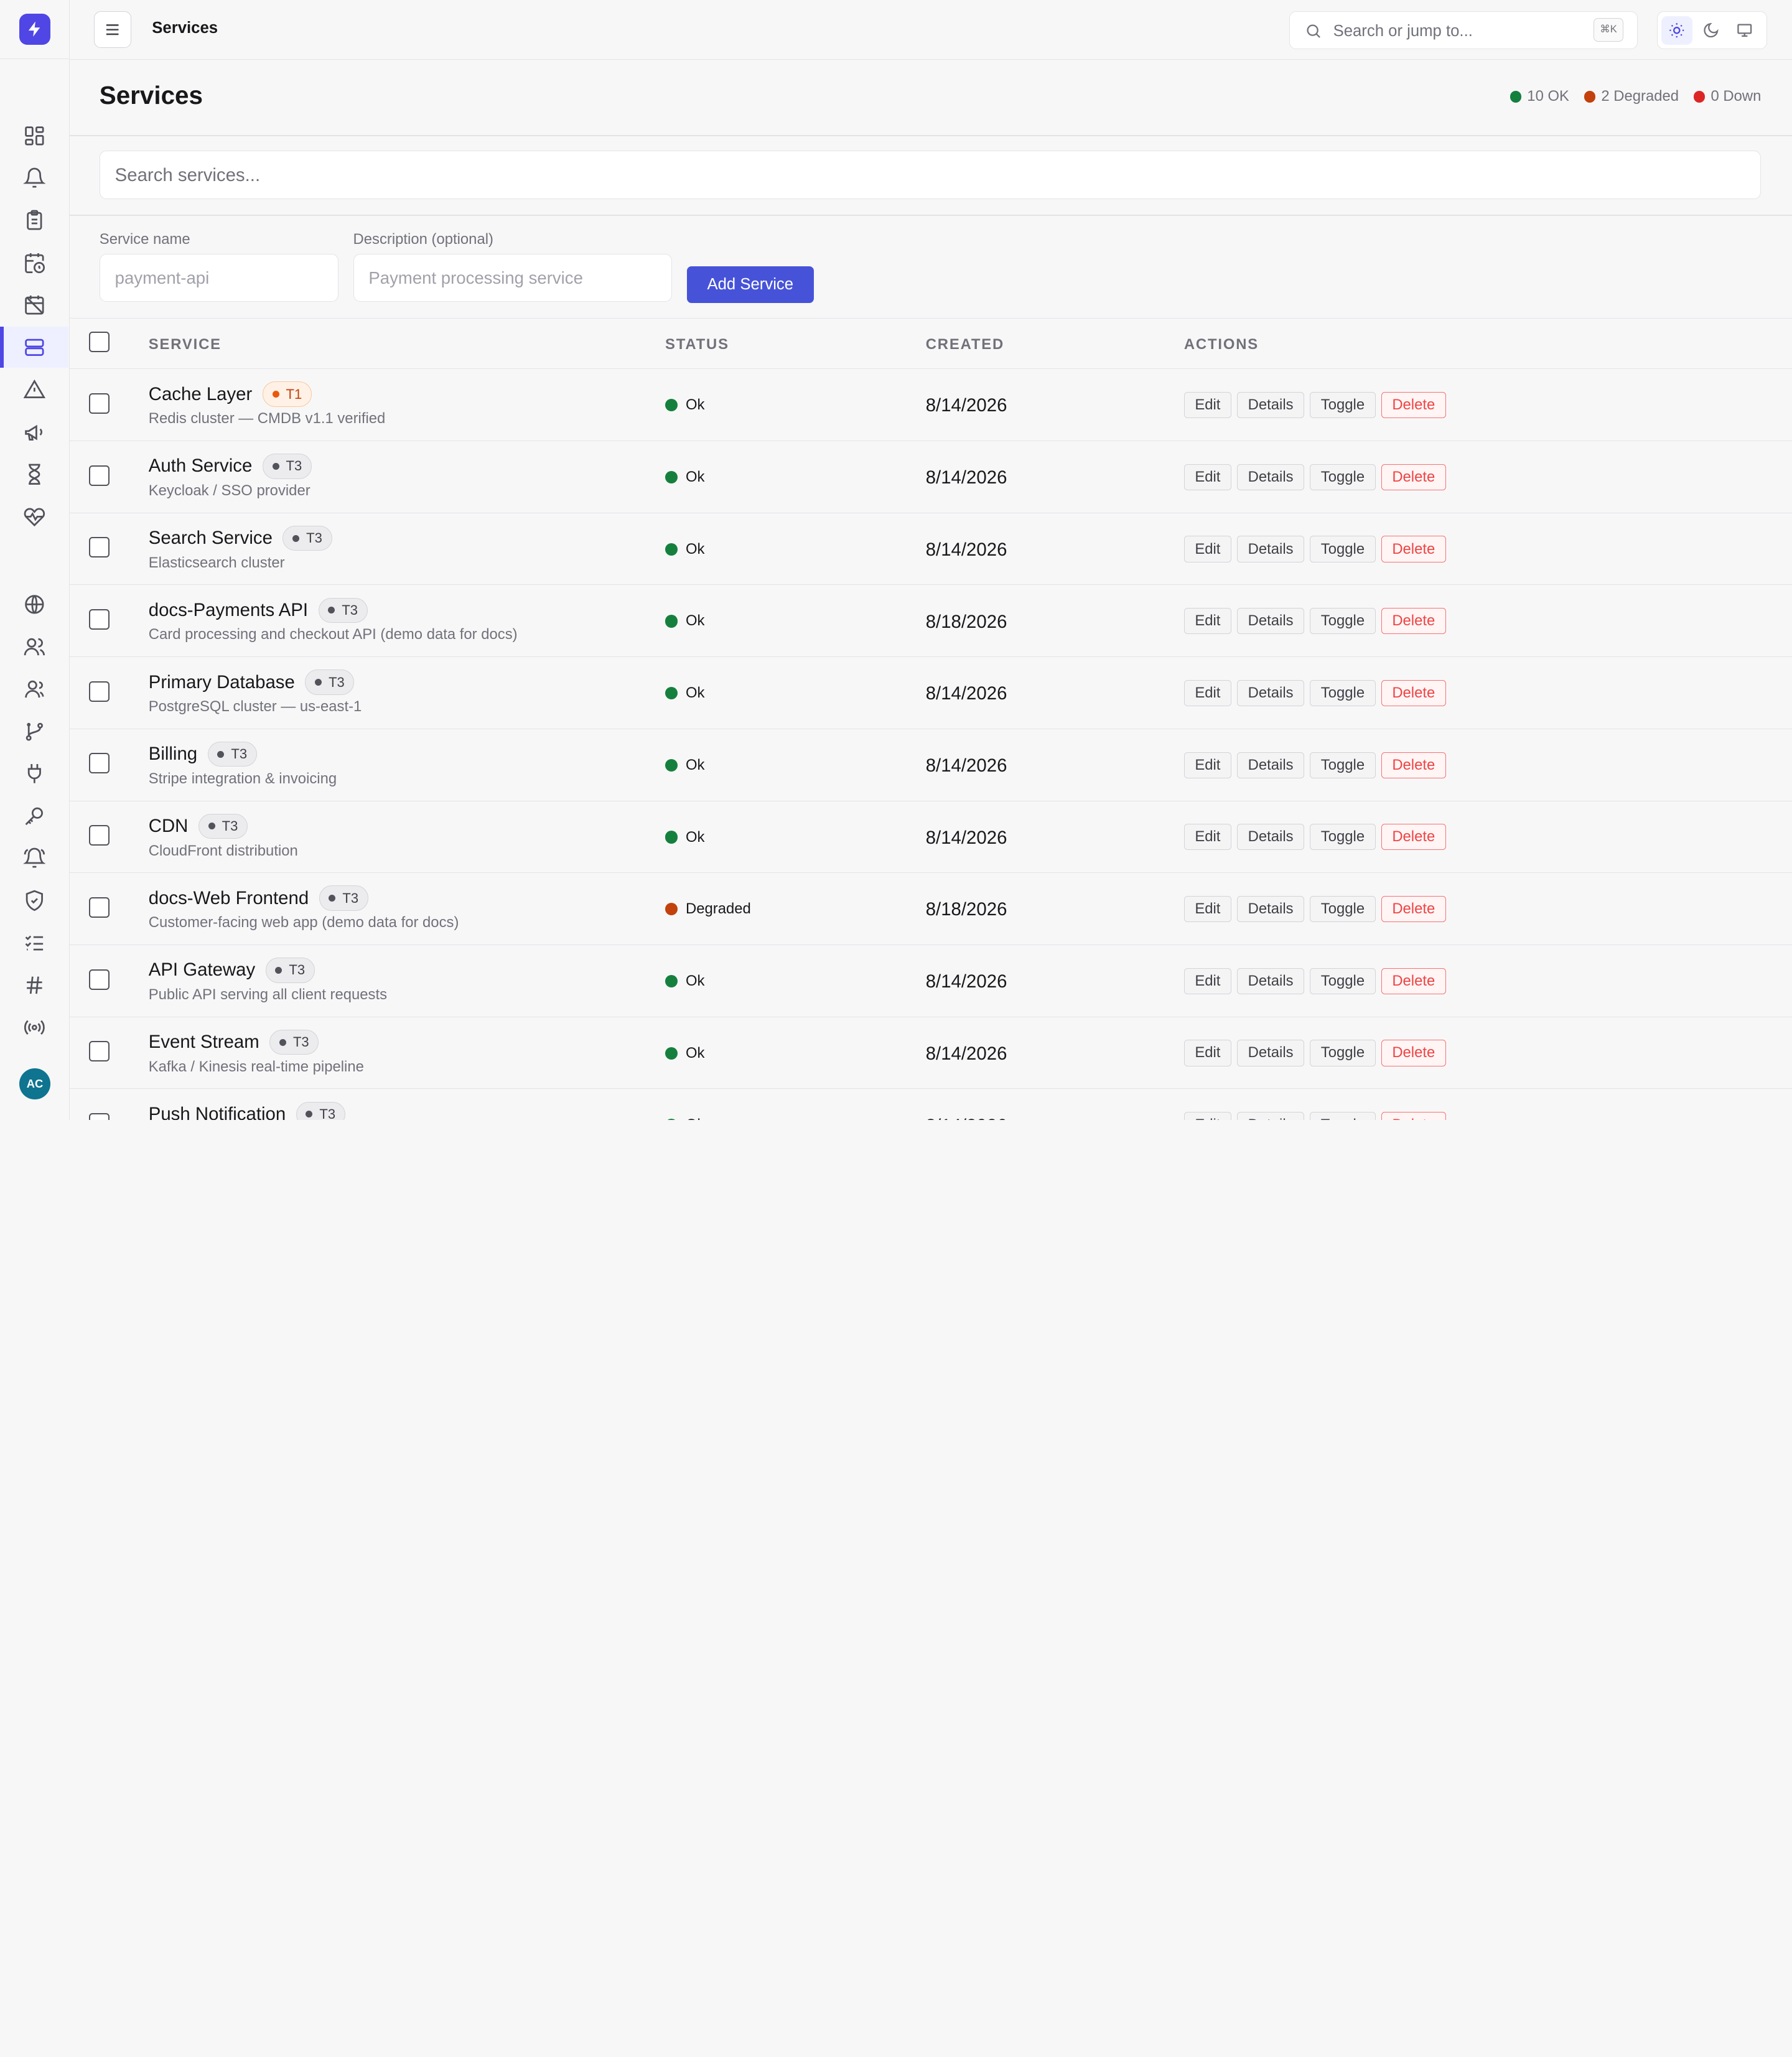 This screenshot has height=2057, width=1792. Describe the element at coordinates (34, 389) in the screenshot. I see `nav-incidents` at that location.